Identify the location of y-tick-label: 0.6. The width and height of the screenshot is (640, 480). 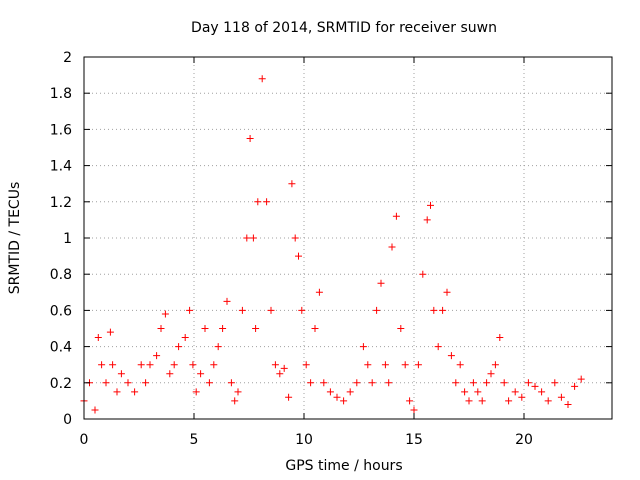
(61, 311).